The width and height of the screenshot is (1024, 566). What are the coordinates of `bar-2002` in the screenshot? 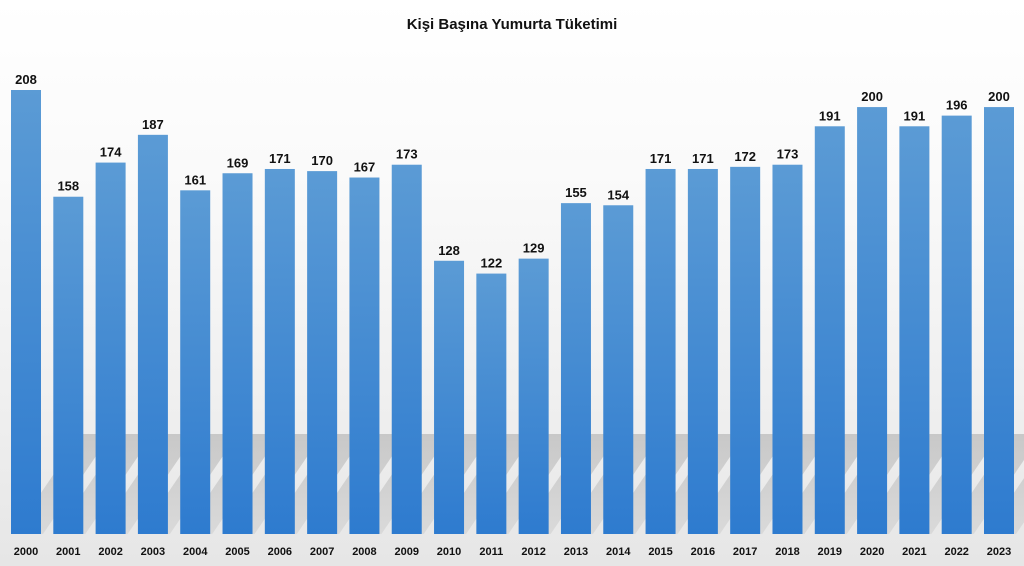 It's located at (110, 348).